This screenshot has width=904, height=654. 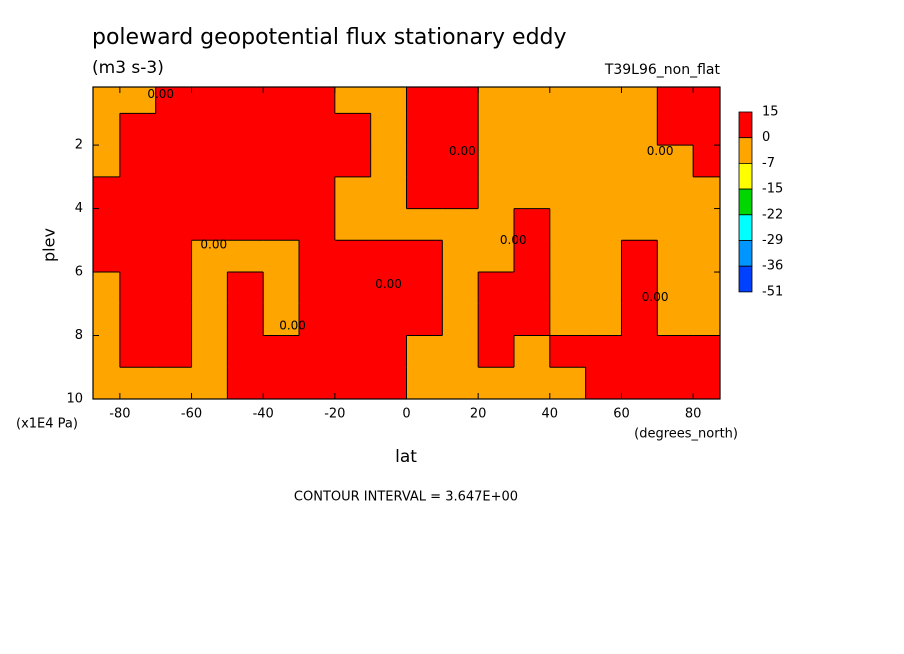 What do you see at coordinates (550, 414) in the screenshot?
I see `x-tick-label: 40` at bounding box center [550, 414].